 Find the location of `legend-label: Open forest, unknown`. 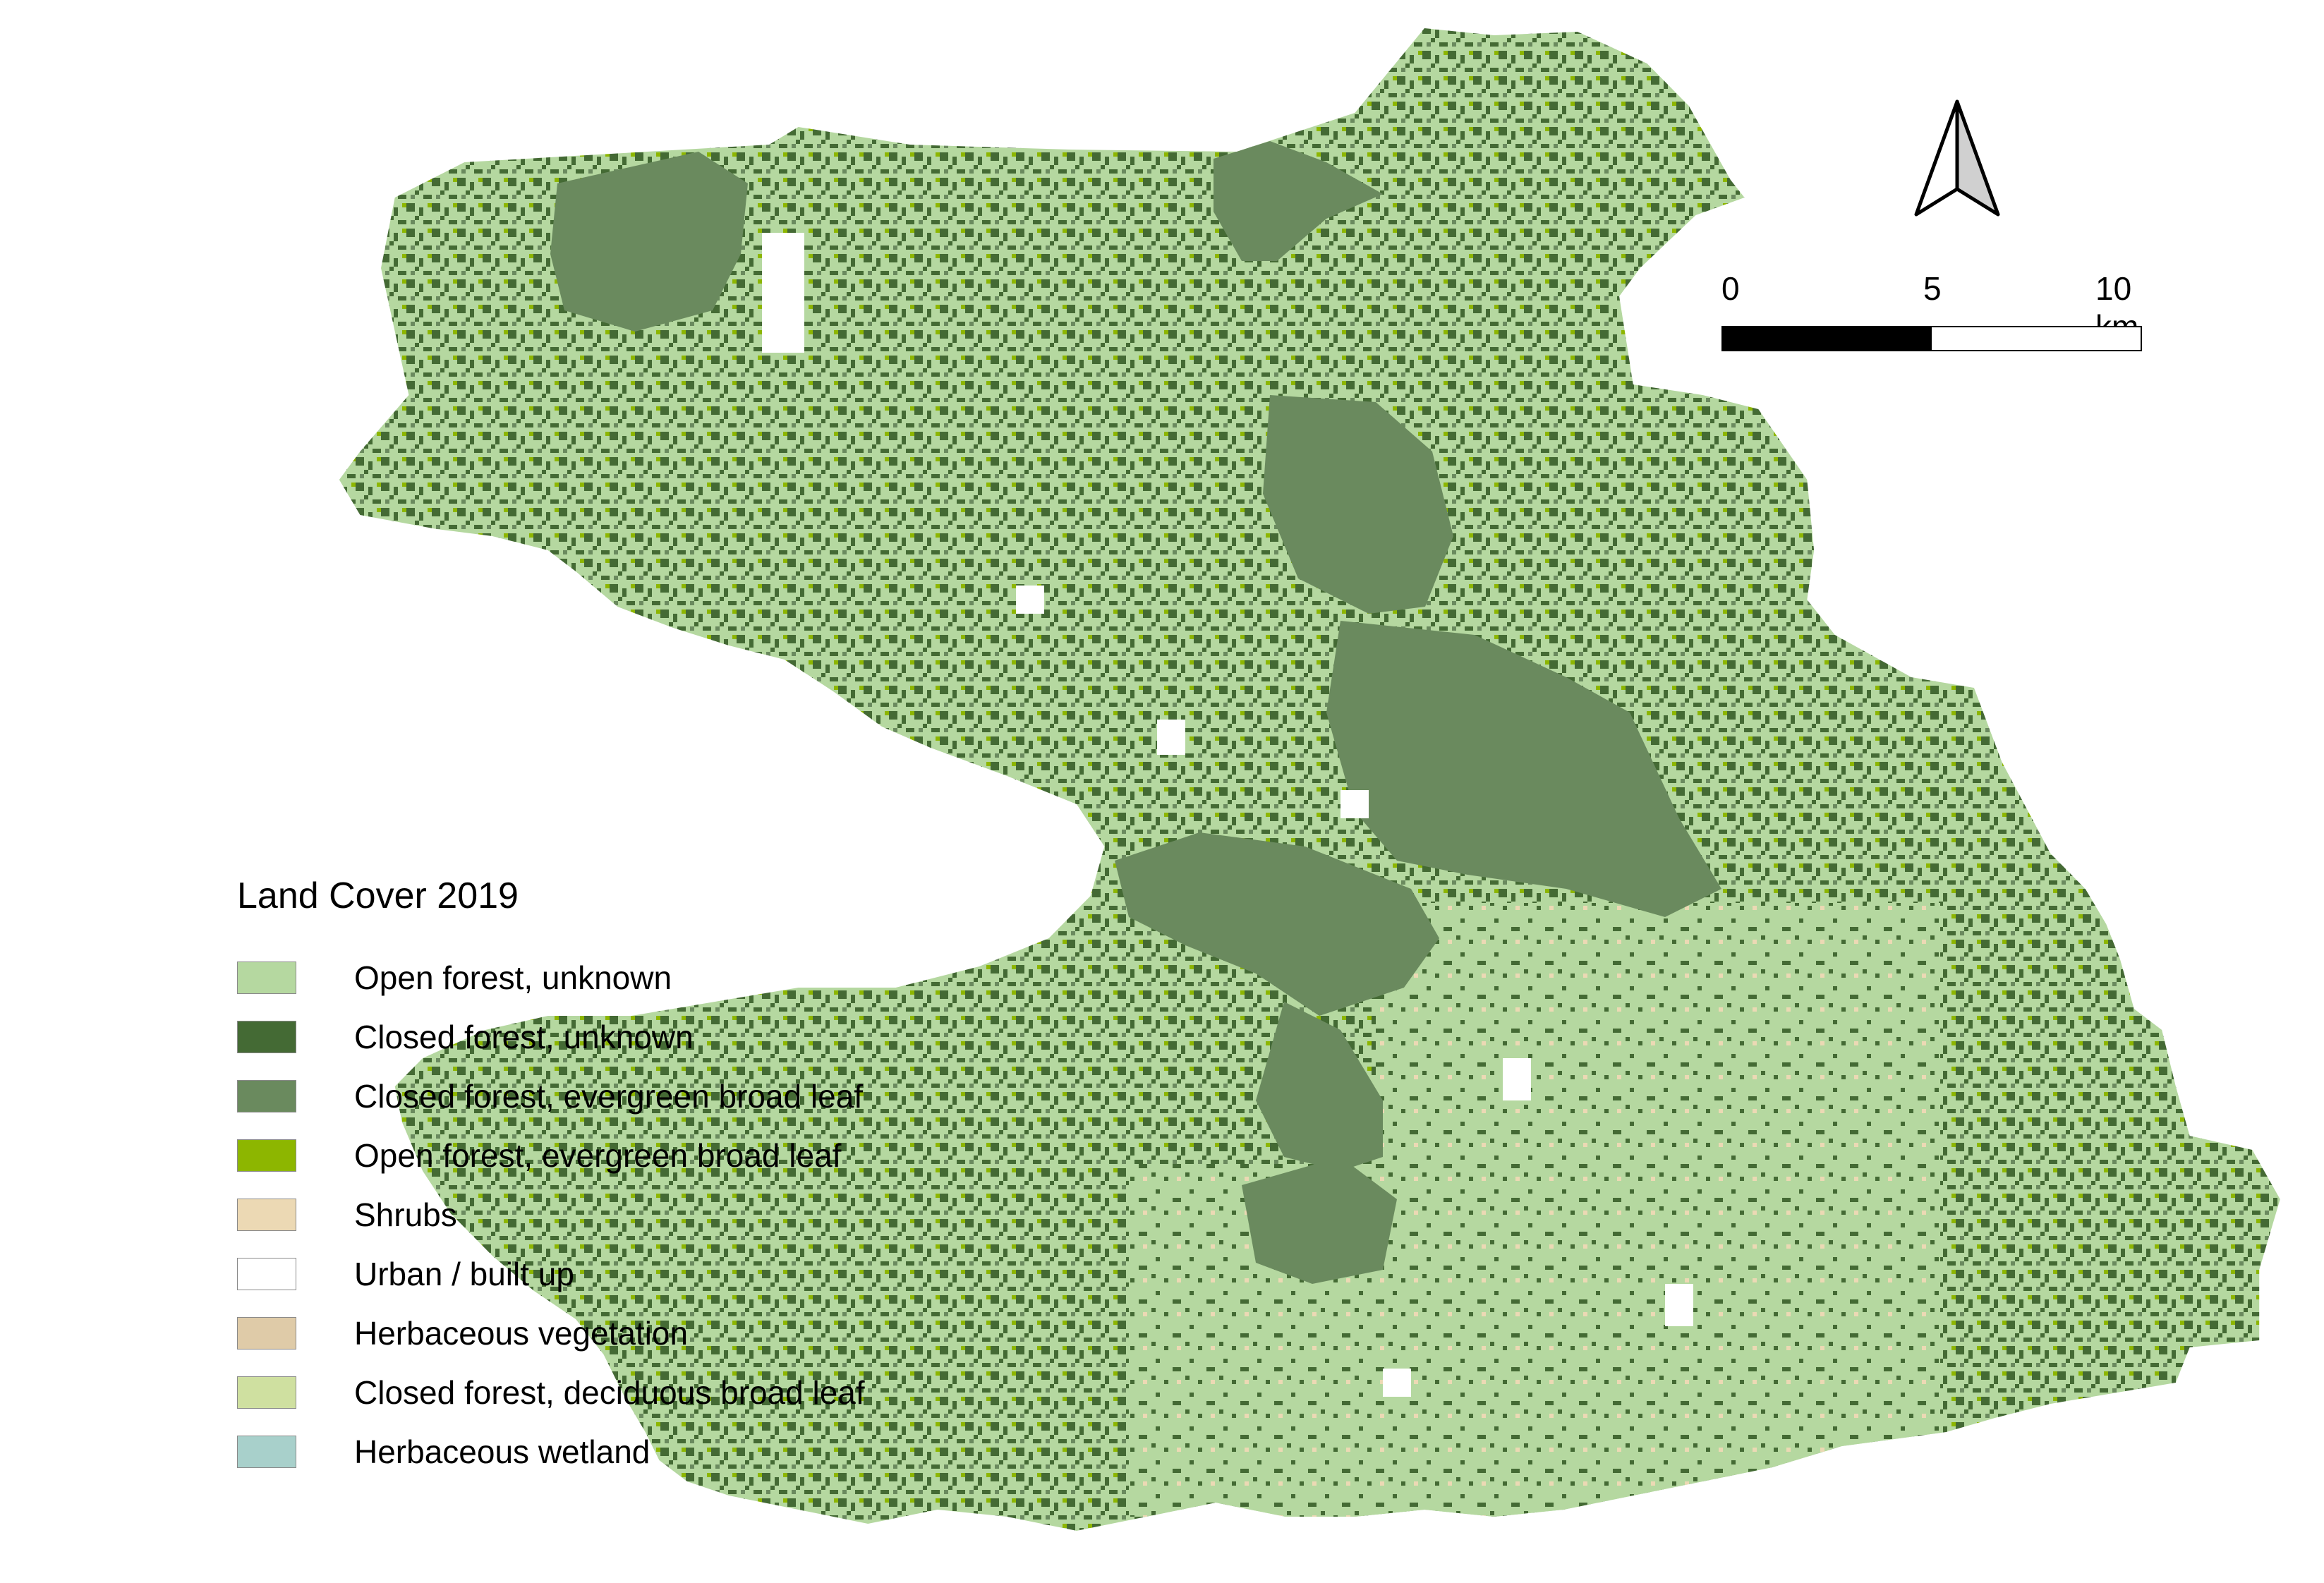

legend-label: Open forest, unknown is located at coordinates (513, 978).